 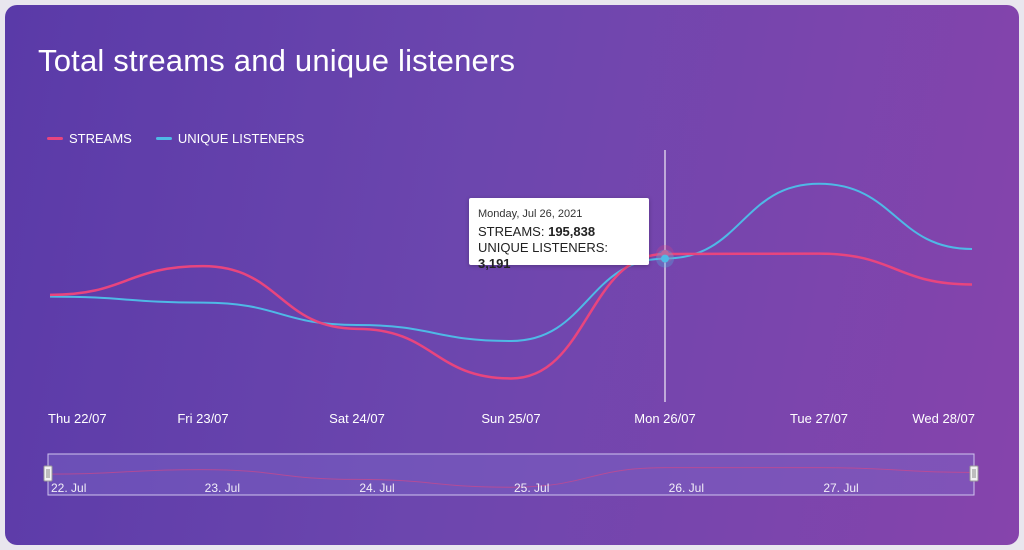 What do you see at coordinates (665, 258) in the screenshot?
I see `hover-point-listeners` at bounding box center [665, 258].